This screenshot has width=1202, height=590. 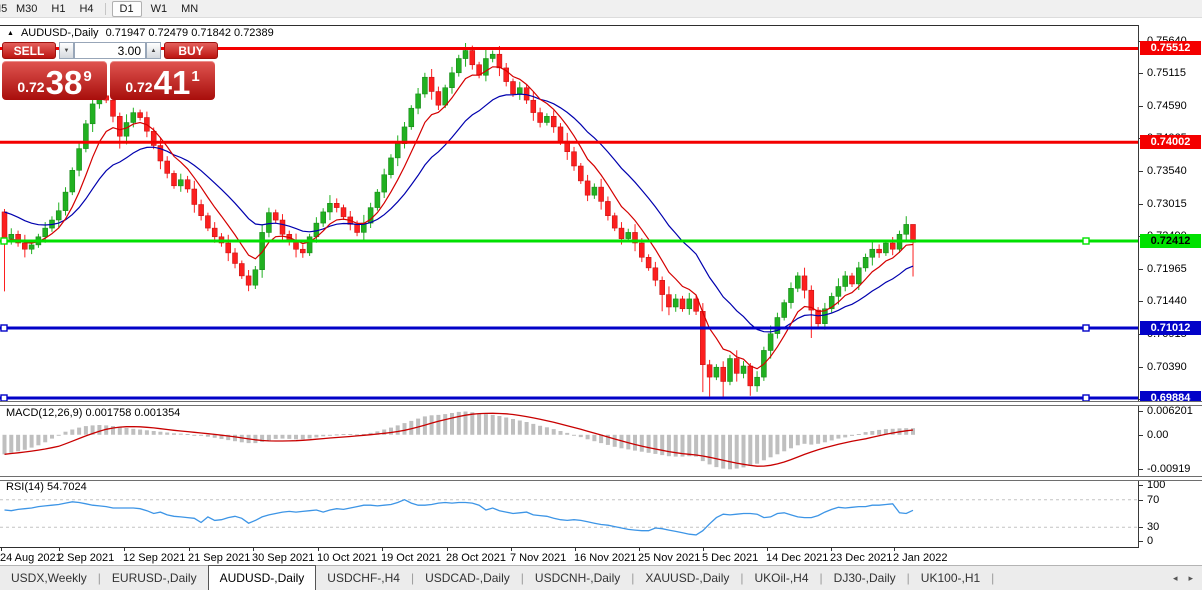 I want to click on price-line-label: 0.71012, so click(x=1170, y=328).